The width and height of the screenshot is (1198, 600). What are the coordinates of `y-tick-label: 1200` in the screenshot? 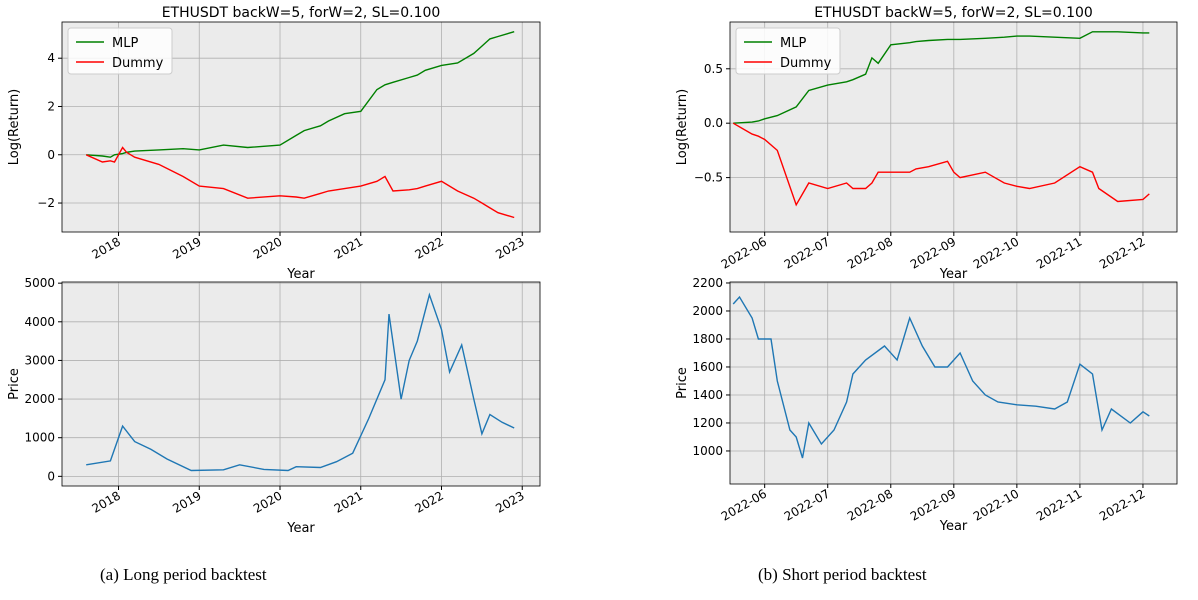 It's located at (707, 423).